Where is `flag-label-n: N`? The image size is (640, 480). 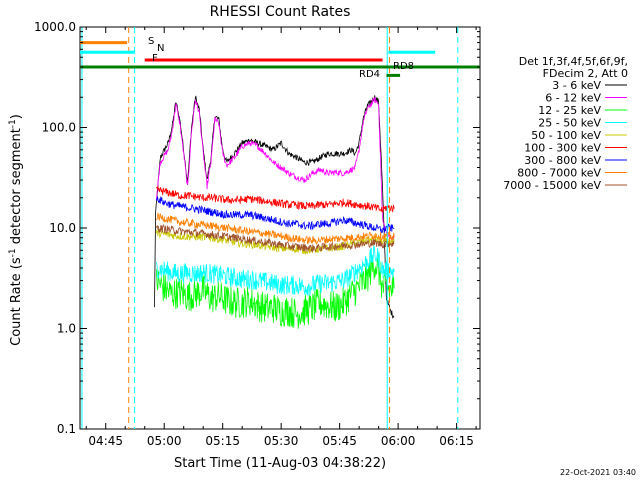 flag-label-n: N is located at coordinates (160, 48).